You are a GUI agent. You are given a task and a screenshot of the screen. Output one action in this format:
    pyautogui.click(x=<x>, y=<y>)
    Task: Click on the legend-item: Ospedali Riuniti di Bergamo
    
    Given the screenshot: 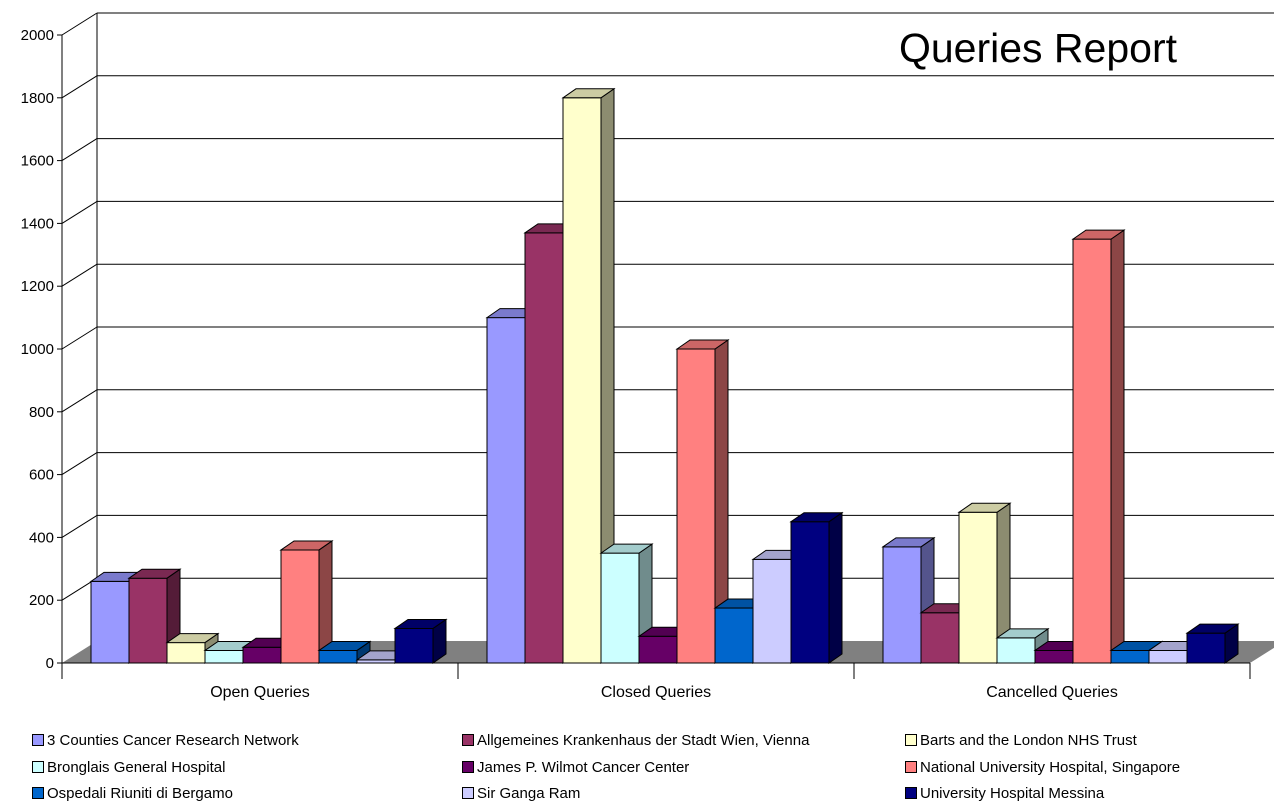 What is the action you would take?
    pyautogui.click(x=132, y=793)
    